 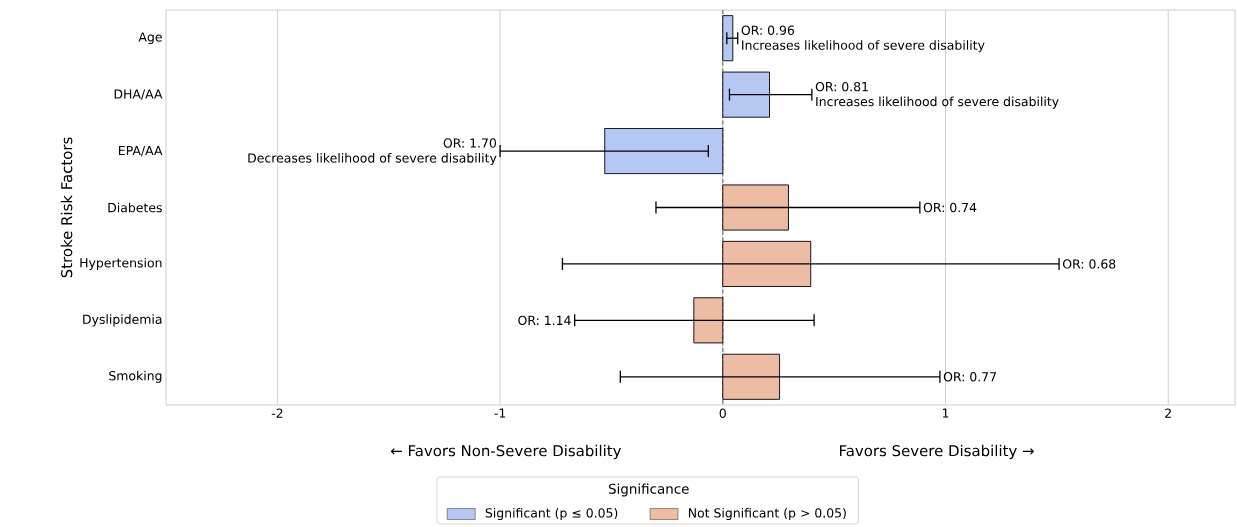 I want to click on text: Favors Severe Disability →, so click(x=936, y=452).